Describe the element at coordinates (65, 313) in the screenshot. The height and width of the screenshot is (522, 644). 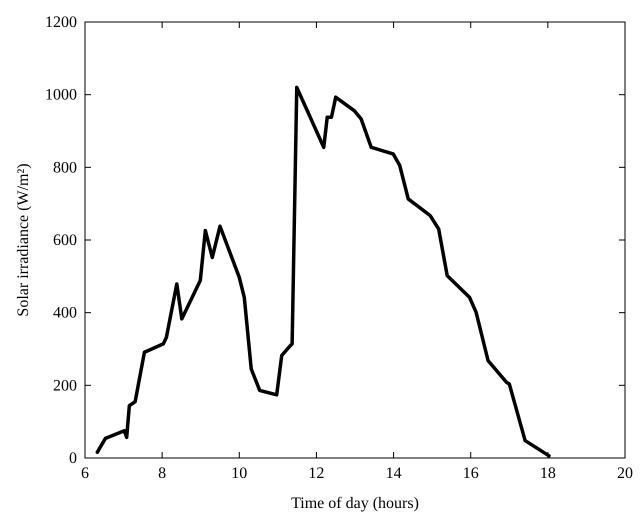
I see `y-tick-label: 400` at that location.